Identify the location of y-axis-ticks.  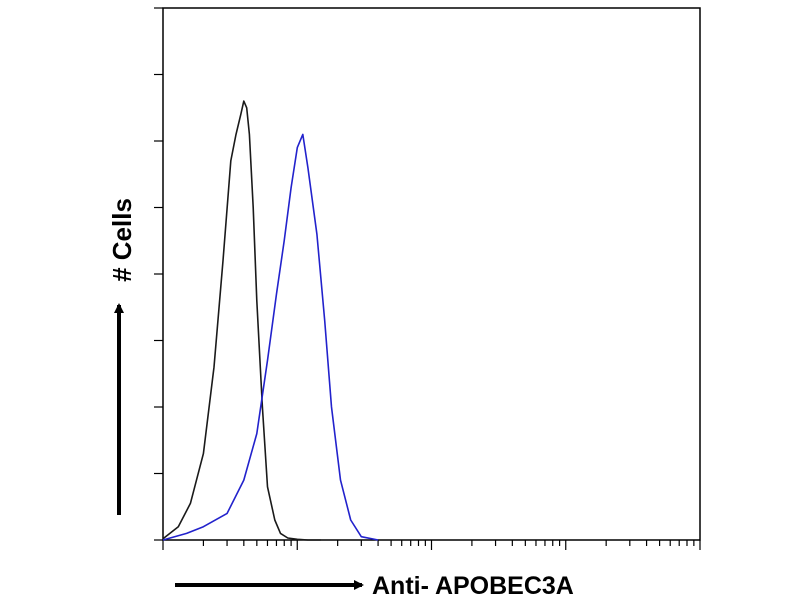
(158, 274).